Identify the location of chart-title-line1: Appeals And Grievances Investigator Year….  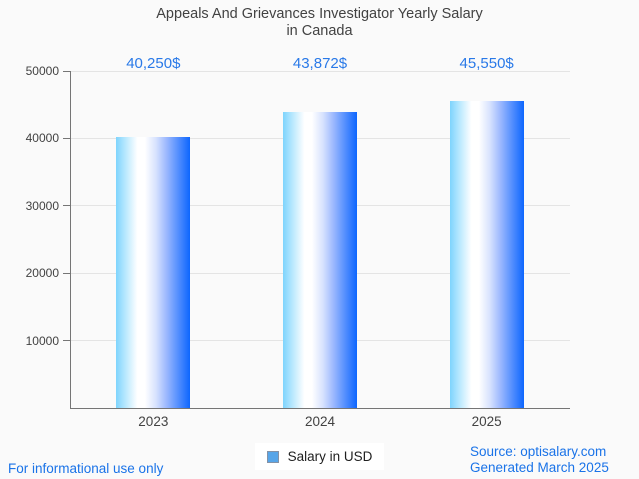
(319, 14).